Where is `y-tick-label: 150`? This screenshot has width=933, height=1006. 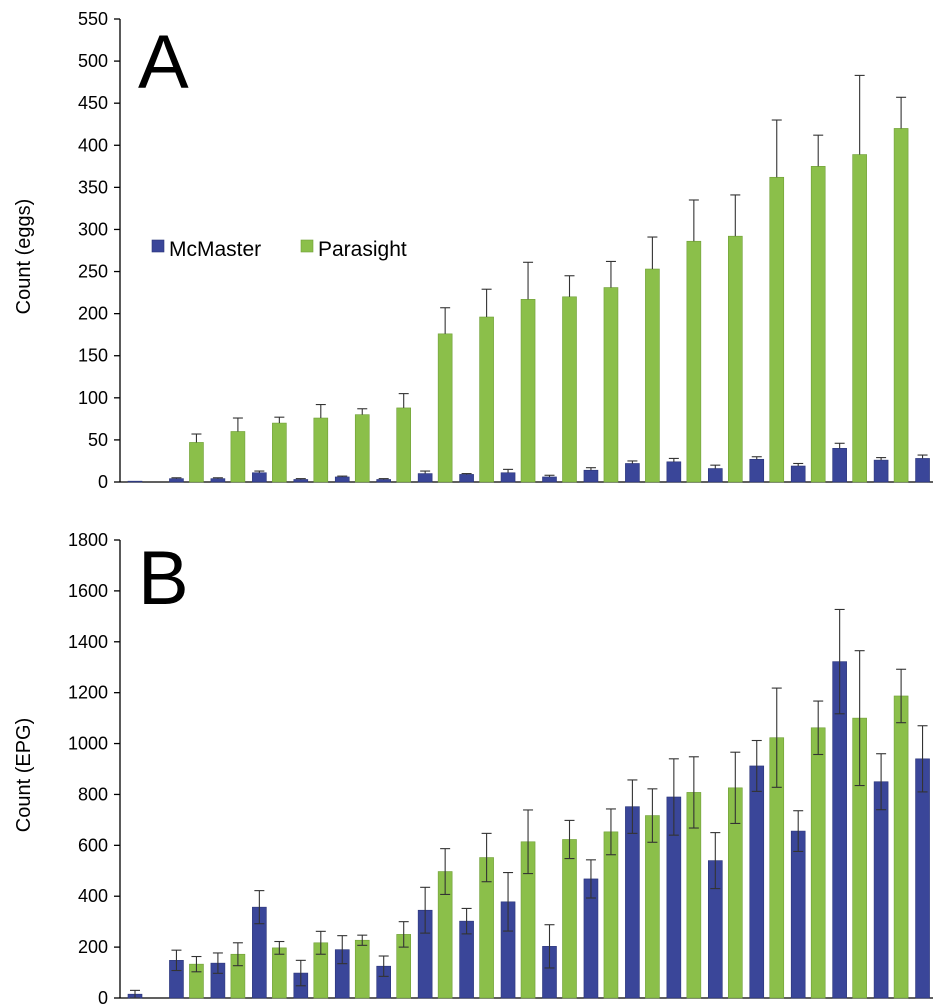 y-tick-label: 150 is located at coordinates (93, 356).